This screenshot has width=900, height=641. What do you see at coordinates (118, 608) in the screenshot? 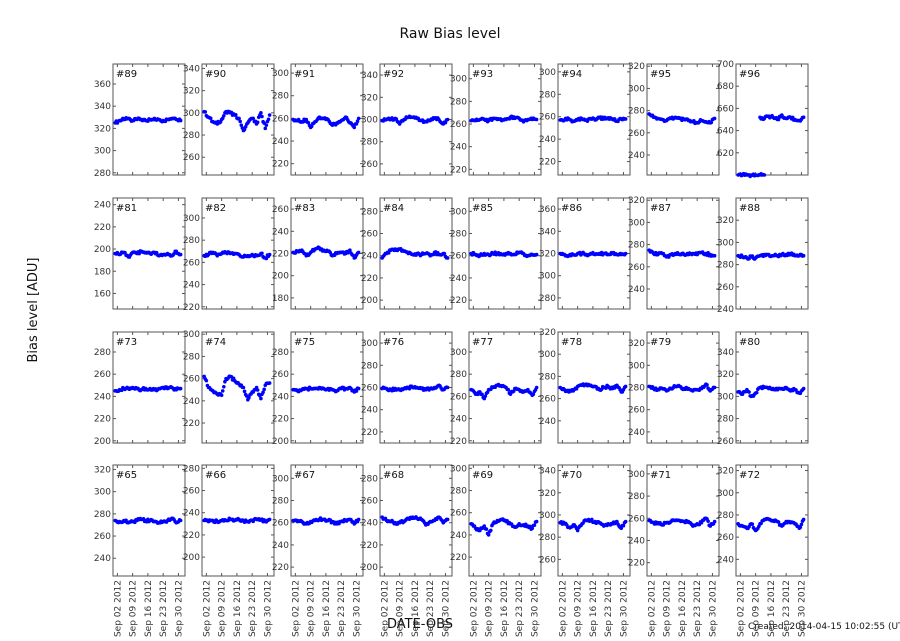
I see `x-tick-label: Sep 02 2012` at bounding box center [118, 608].